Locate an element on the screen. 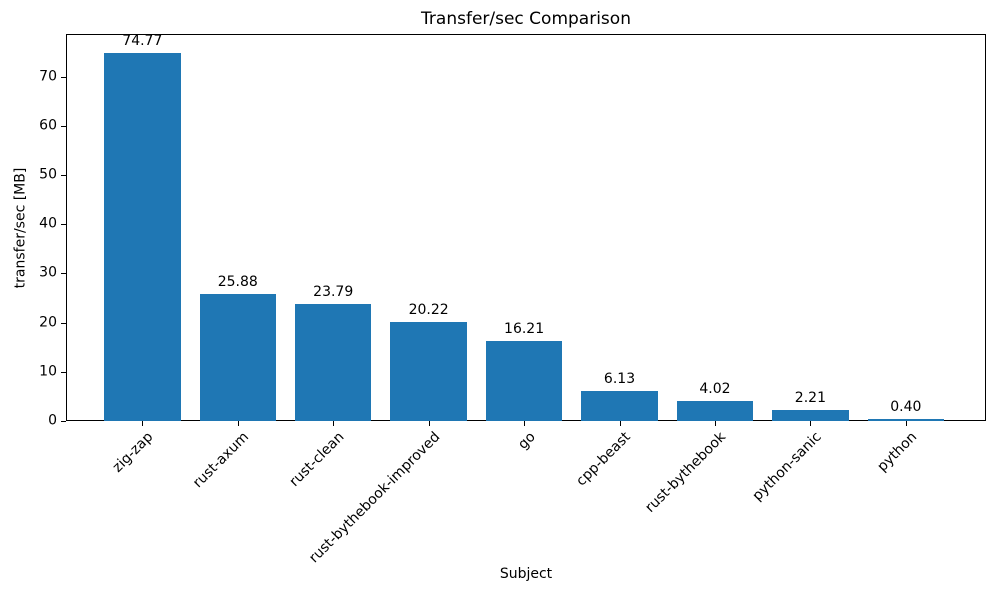  bar-value-label: 23.79 is located at coordinates (333, 292).